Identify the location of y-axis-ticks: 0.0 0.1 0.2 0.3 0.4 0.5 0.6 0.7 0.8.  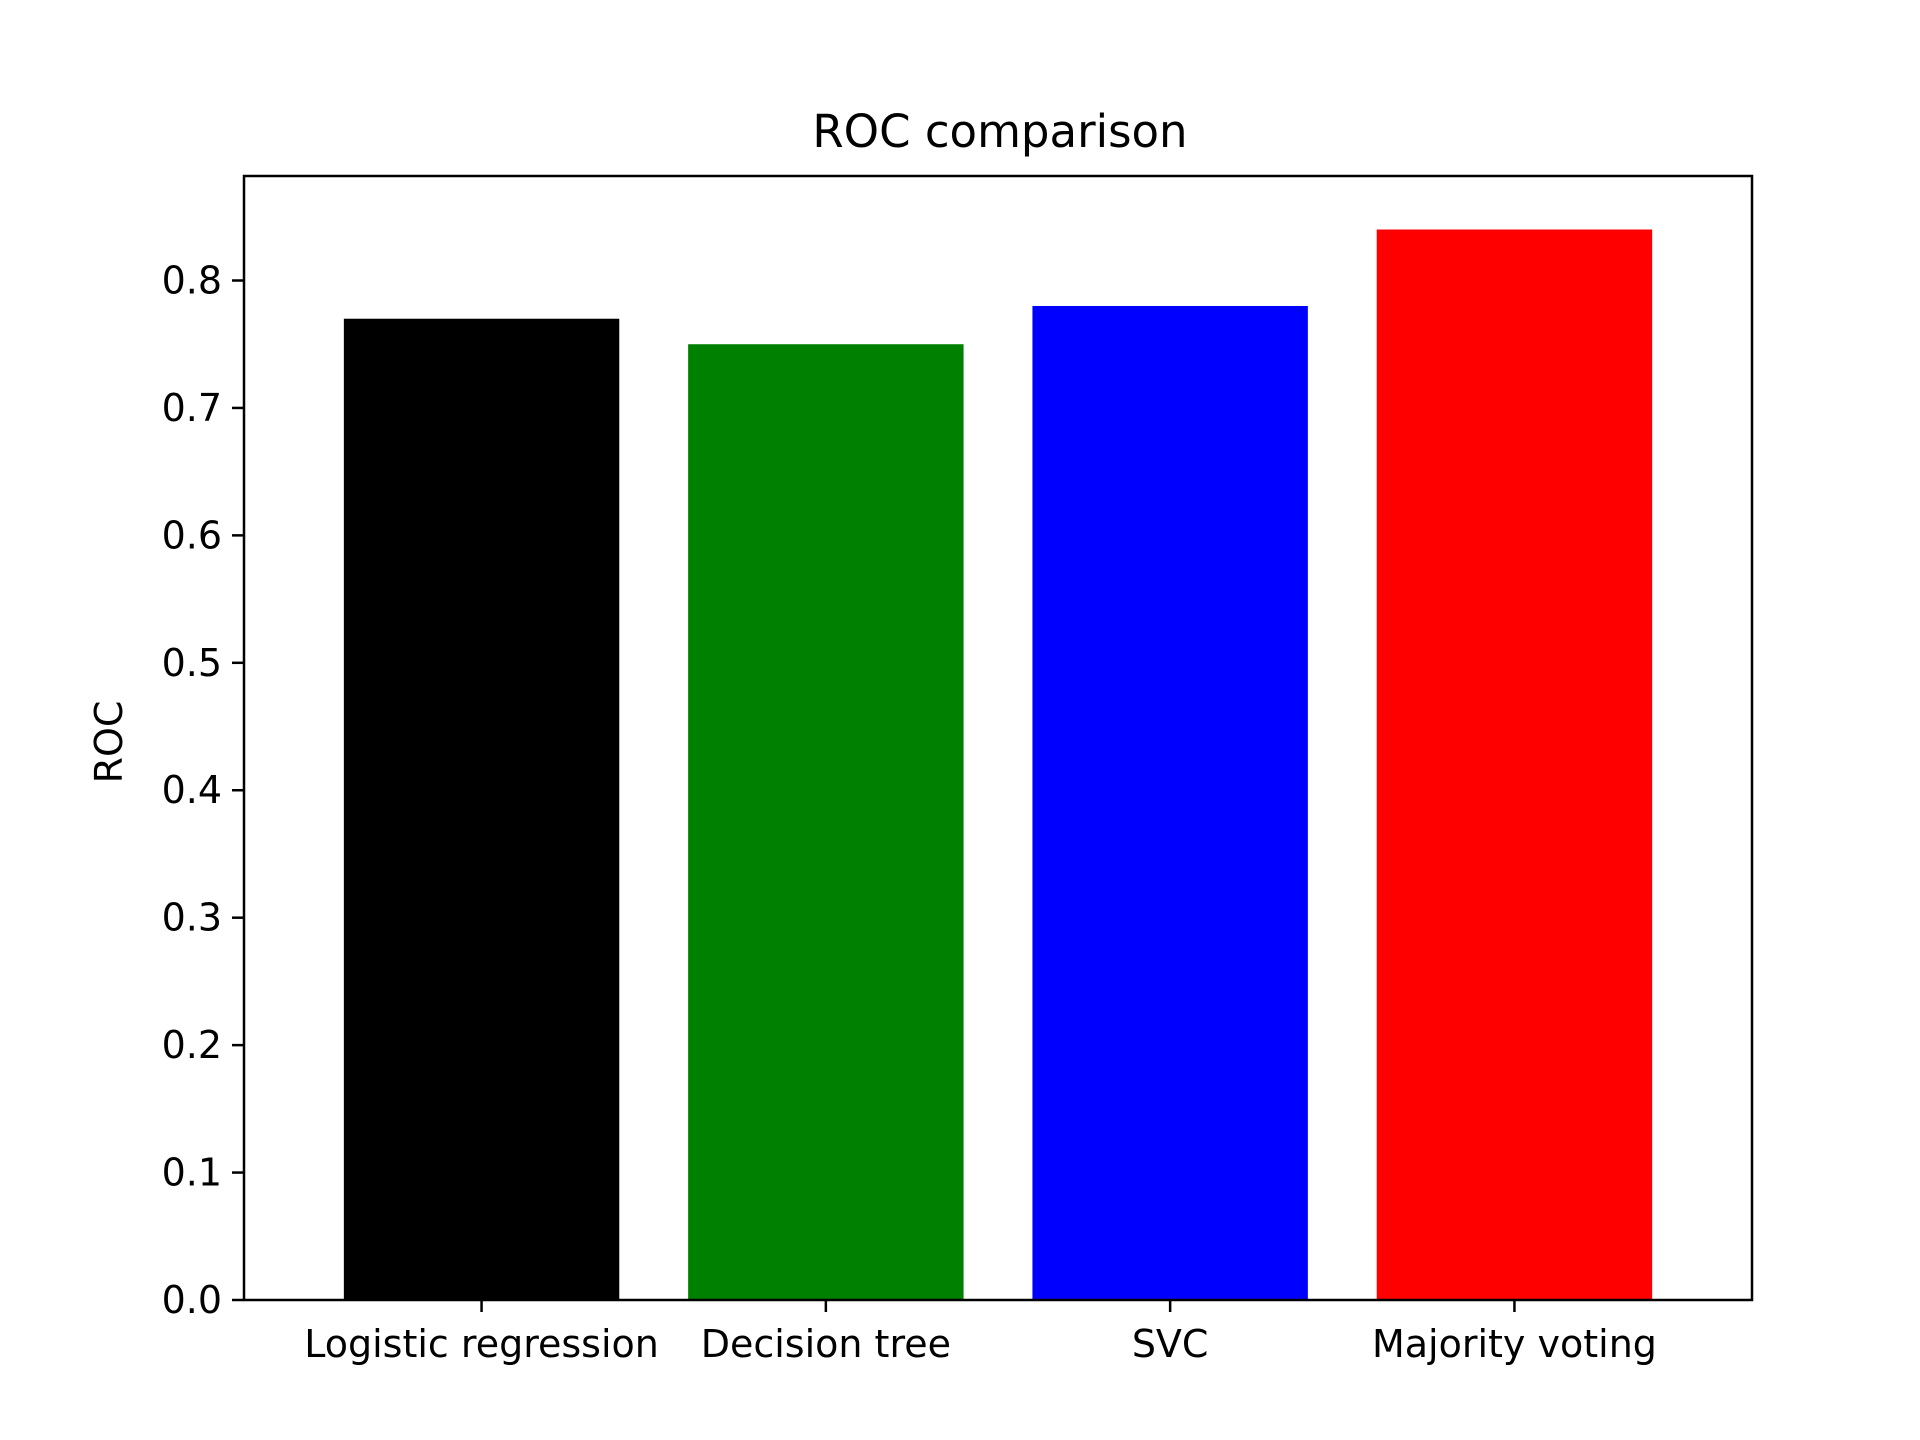
(203, 790).